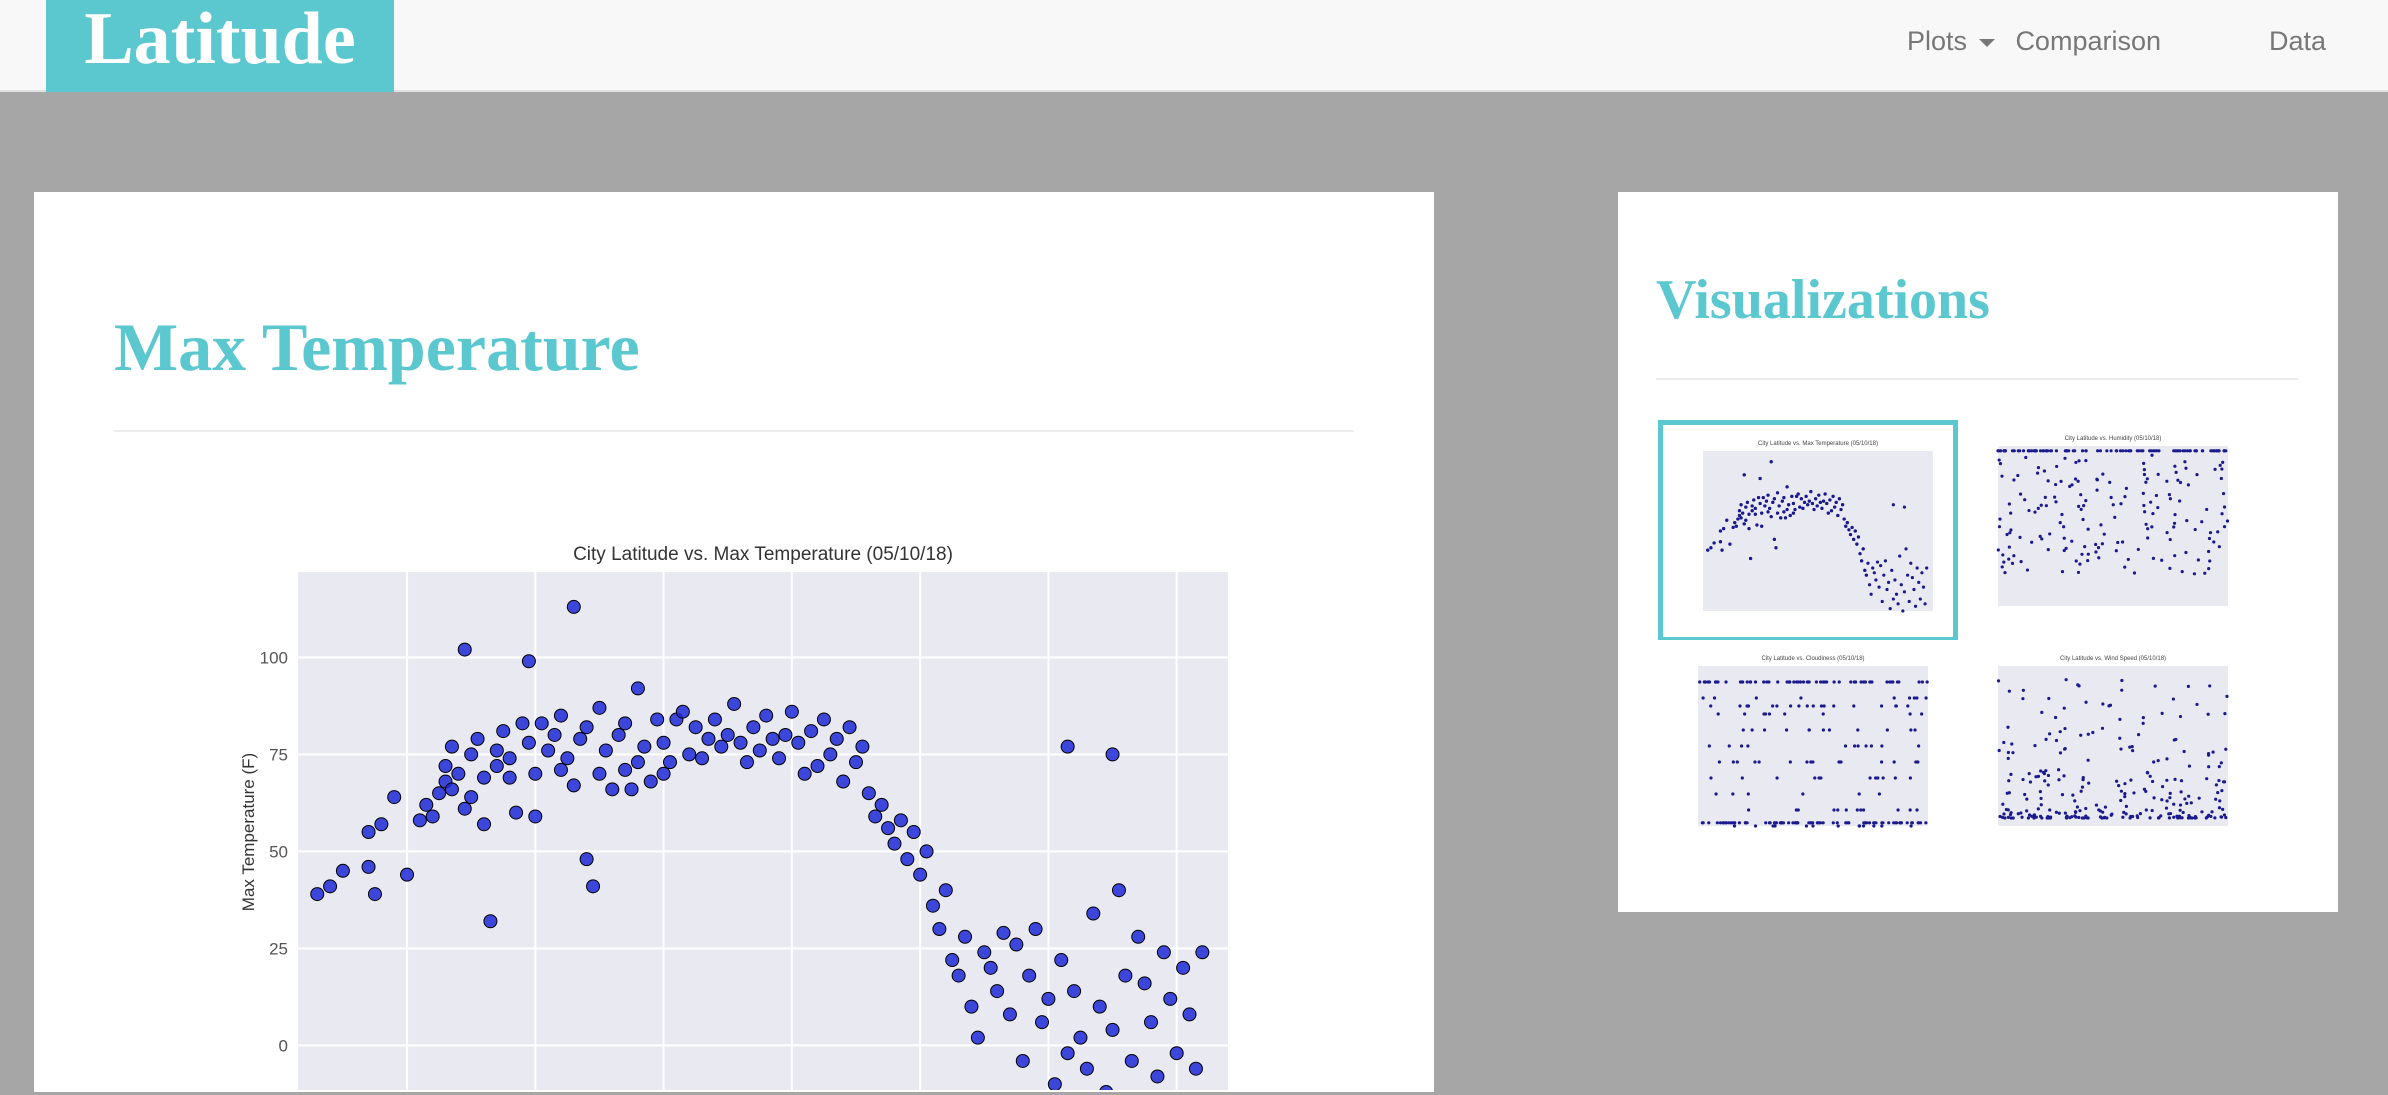 Image resolution: width=2388 pixels, height=1095 pixels. Describe the element at coordinates (1808, 751) in the screenshot. I see `thumbnail-cloudiness: City Latitude vs. Cloudiness (05/10/18)` at that location.